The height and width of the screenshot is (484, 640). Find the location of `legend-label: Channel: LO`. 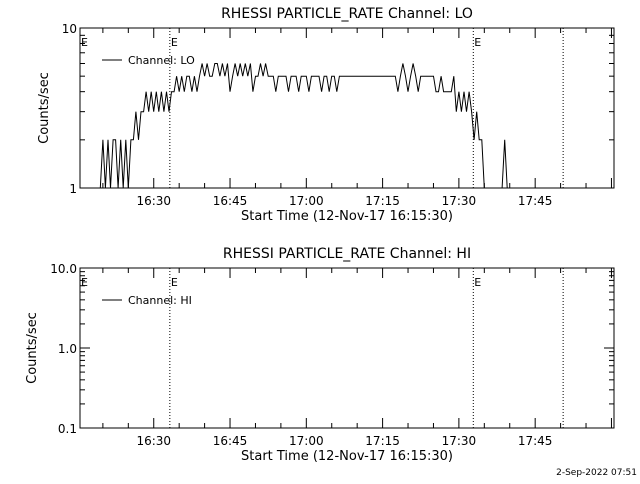

legend-label: Channel: LO is located at coordinates (161, 60).